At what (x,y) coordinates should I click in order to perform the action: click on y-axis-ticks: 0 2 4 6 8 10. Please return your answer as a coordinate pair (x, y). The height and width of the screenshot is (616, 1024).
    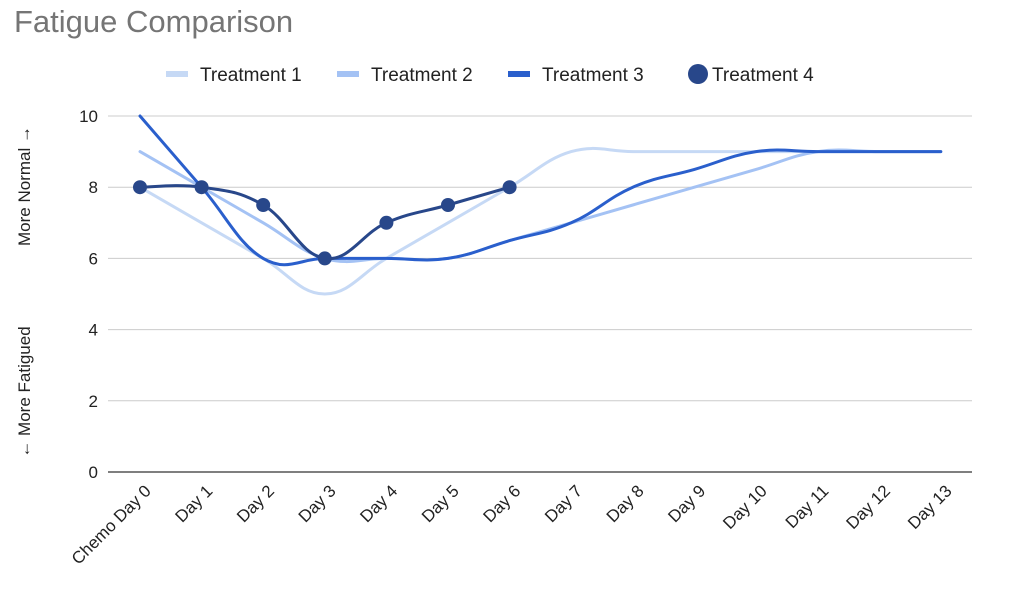
    Looking at the image, I should click on (88, 294).